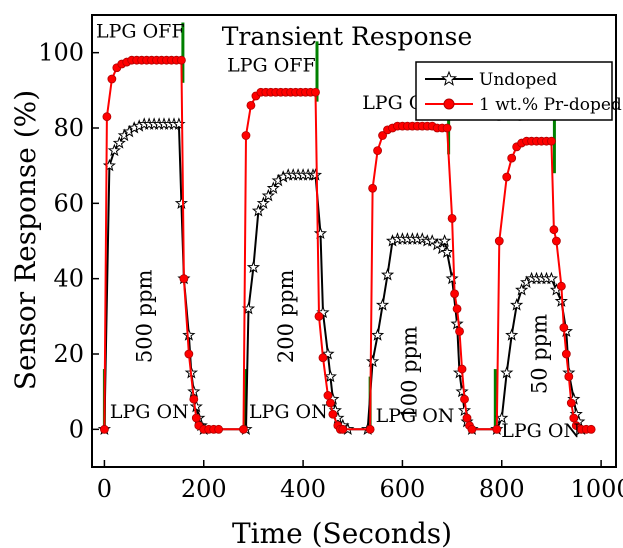  What do you see at coordinates (68, 128) in the screenshot?
I see `y-tick-label: 80` at bounding box center [68, 128].